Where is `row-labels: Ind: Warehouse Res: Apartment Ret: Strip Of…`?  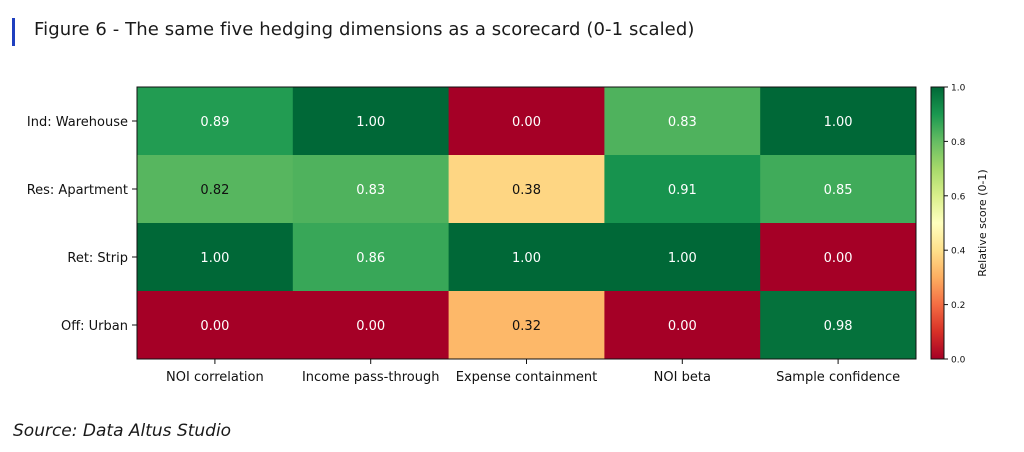
row-labels: Ind: Warehouse Res: Apartment Ret: Strip Of… is located at coordinates (82, 224).